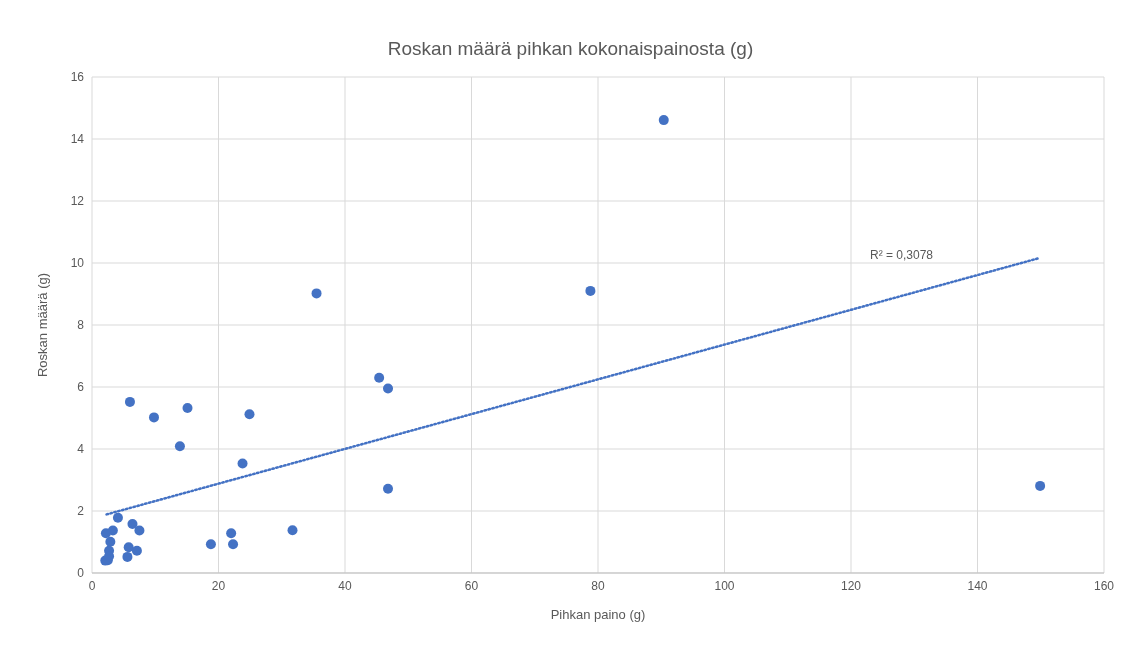  What do you see at coordinates (92, 585) in the screenshot?
I see `x-tick-label: 0` at bounding box center [92, 585].